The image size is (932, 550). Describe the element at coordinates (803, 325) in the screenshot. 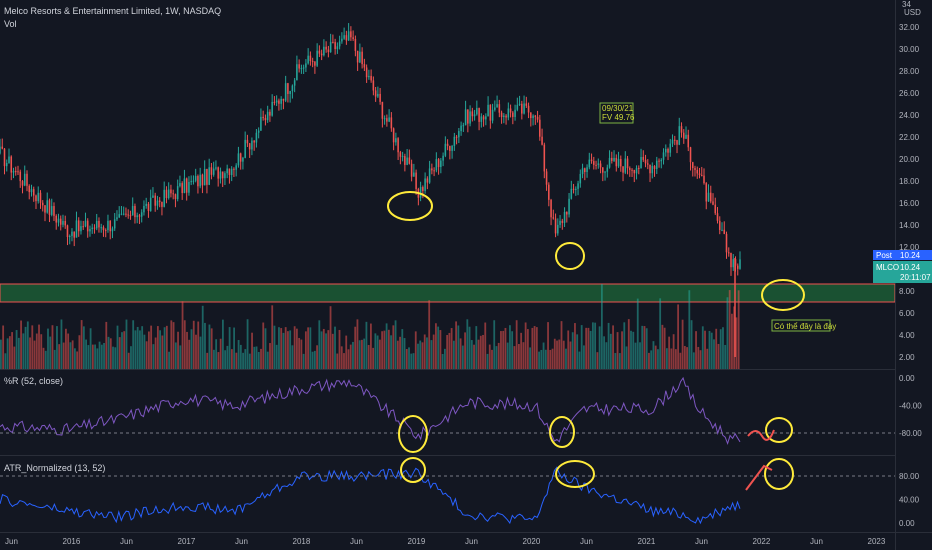

I see `bottom-comment-note: Có thể đây là đáy` at that location.